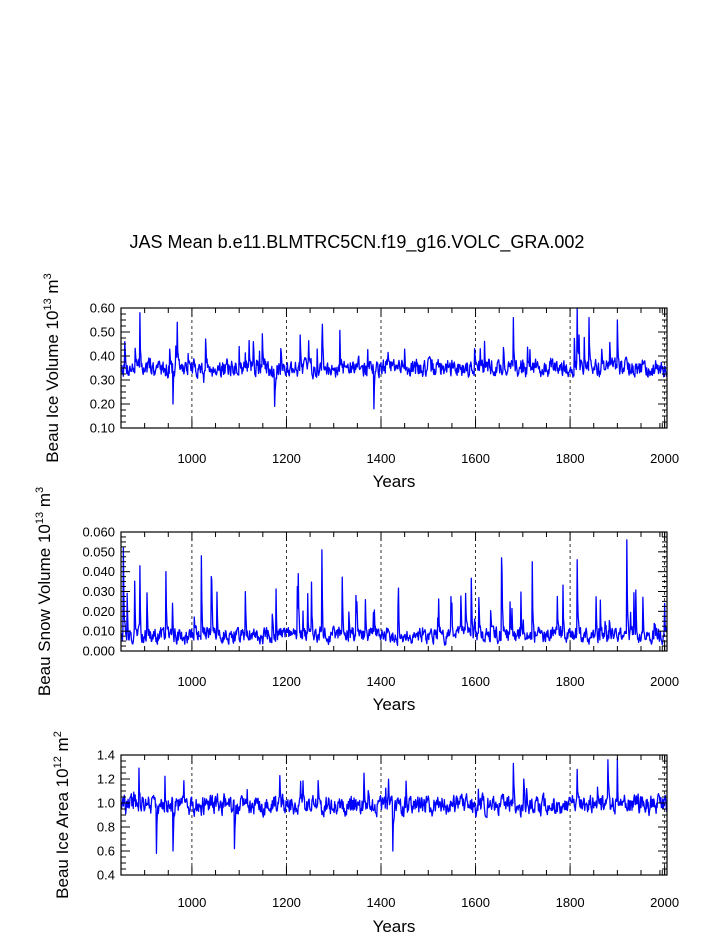  I want to click on y-tick-label: 0.50, so click(102, 332).